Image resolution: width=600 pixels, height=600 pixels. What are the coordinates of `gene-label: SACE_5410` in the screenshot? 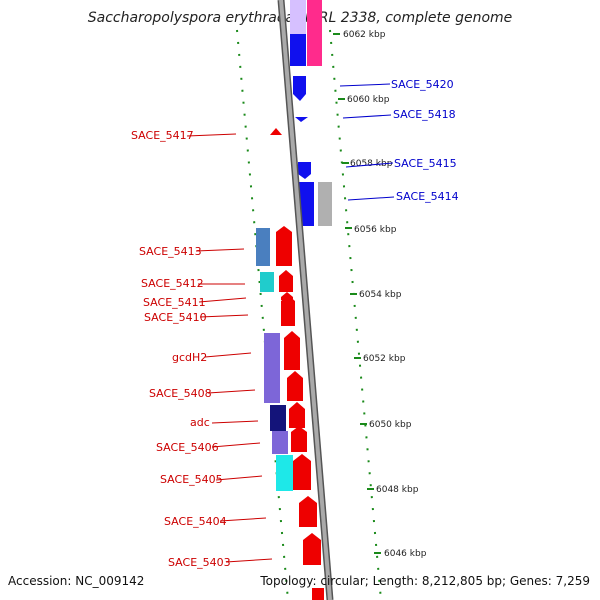 It's located at (175, 317).